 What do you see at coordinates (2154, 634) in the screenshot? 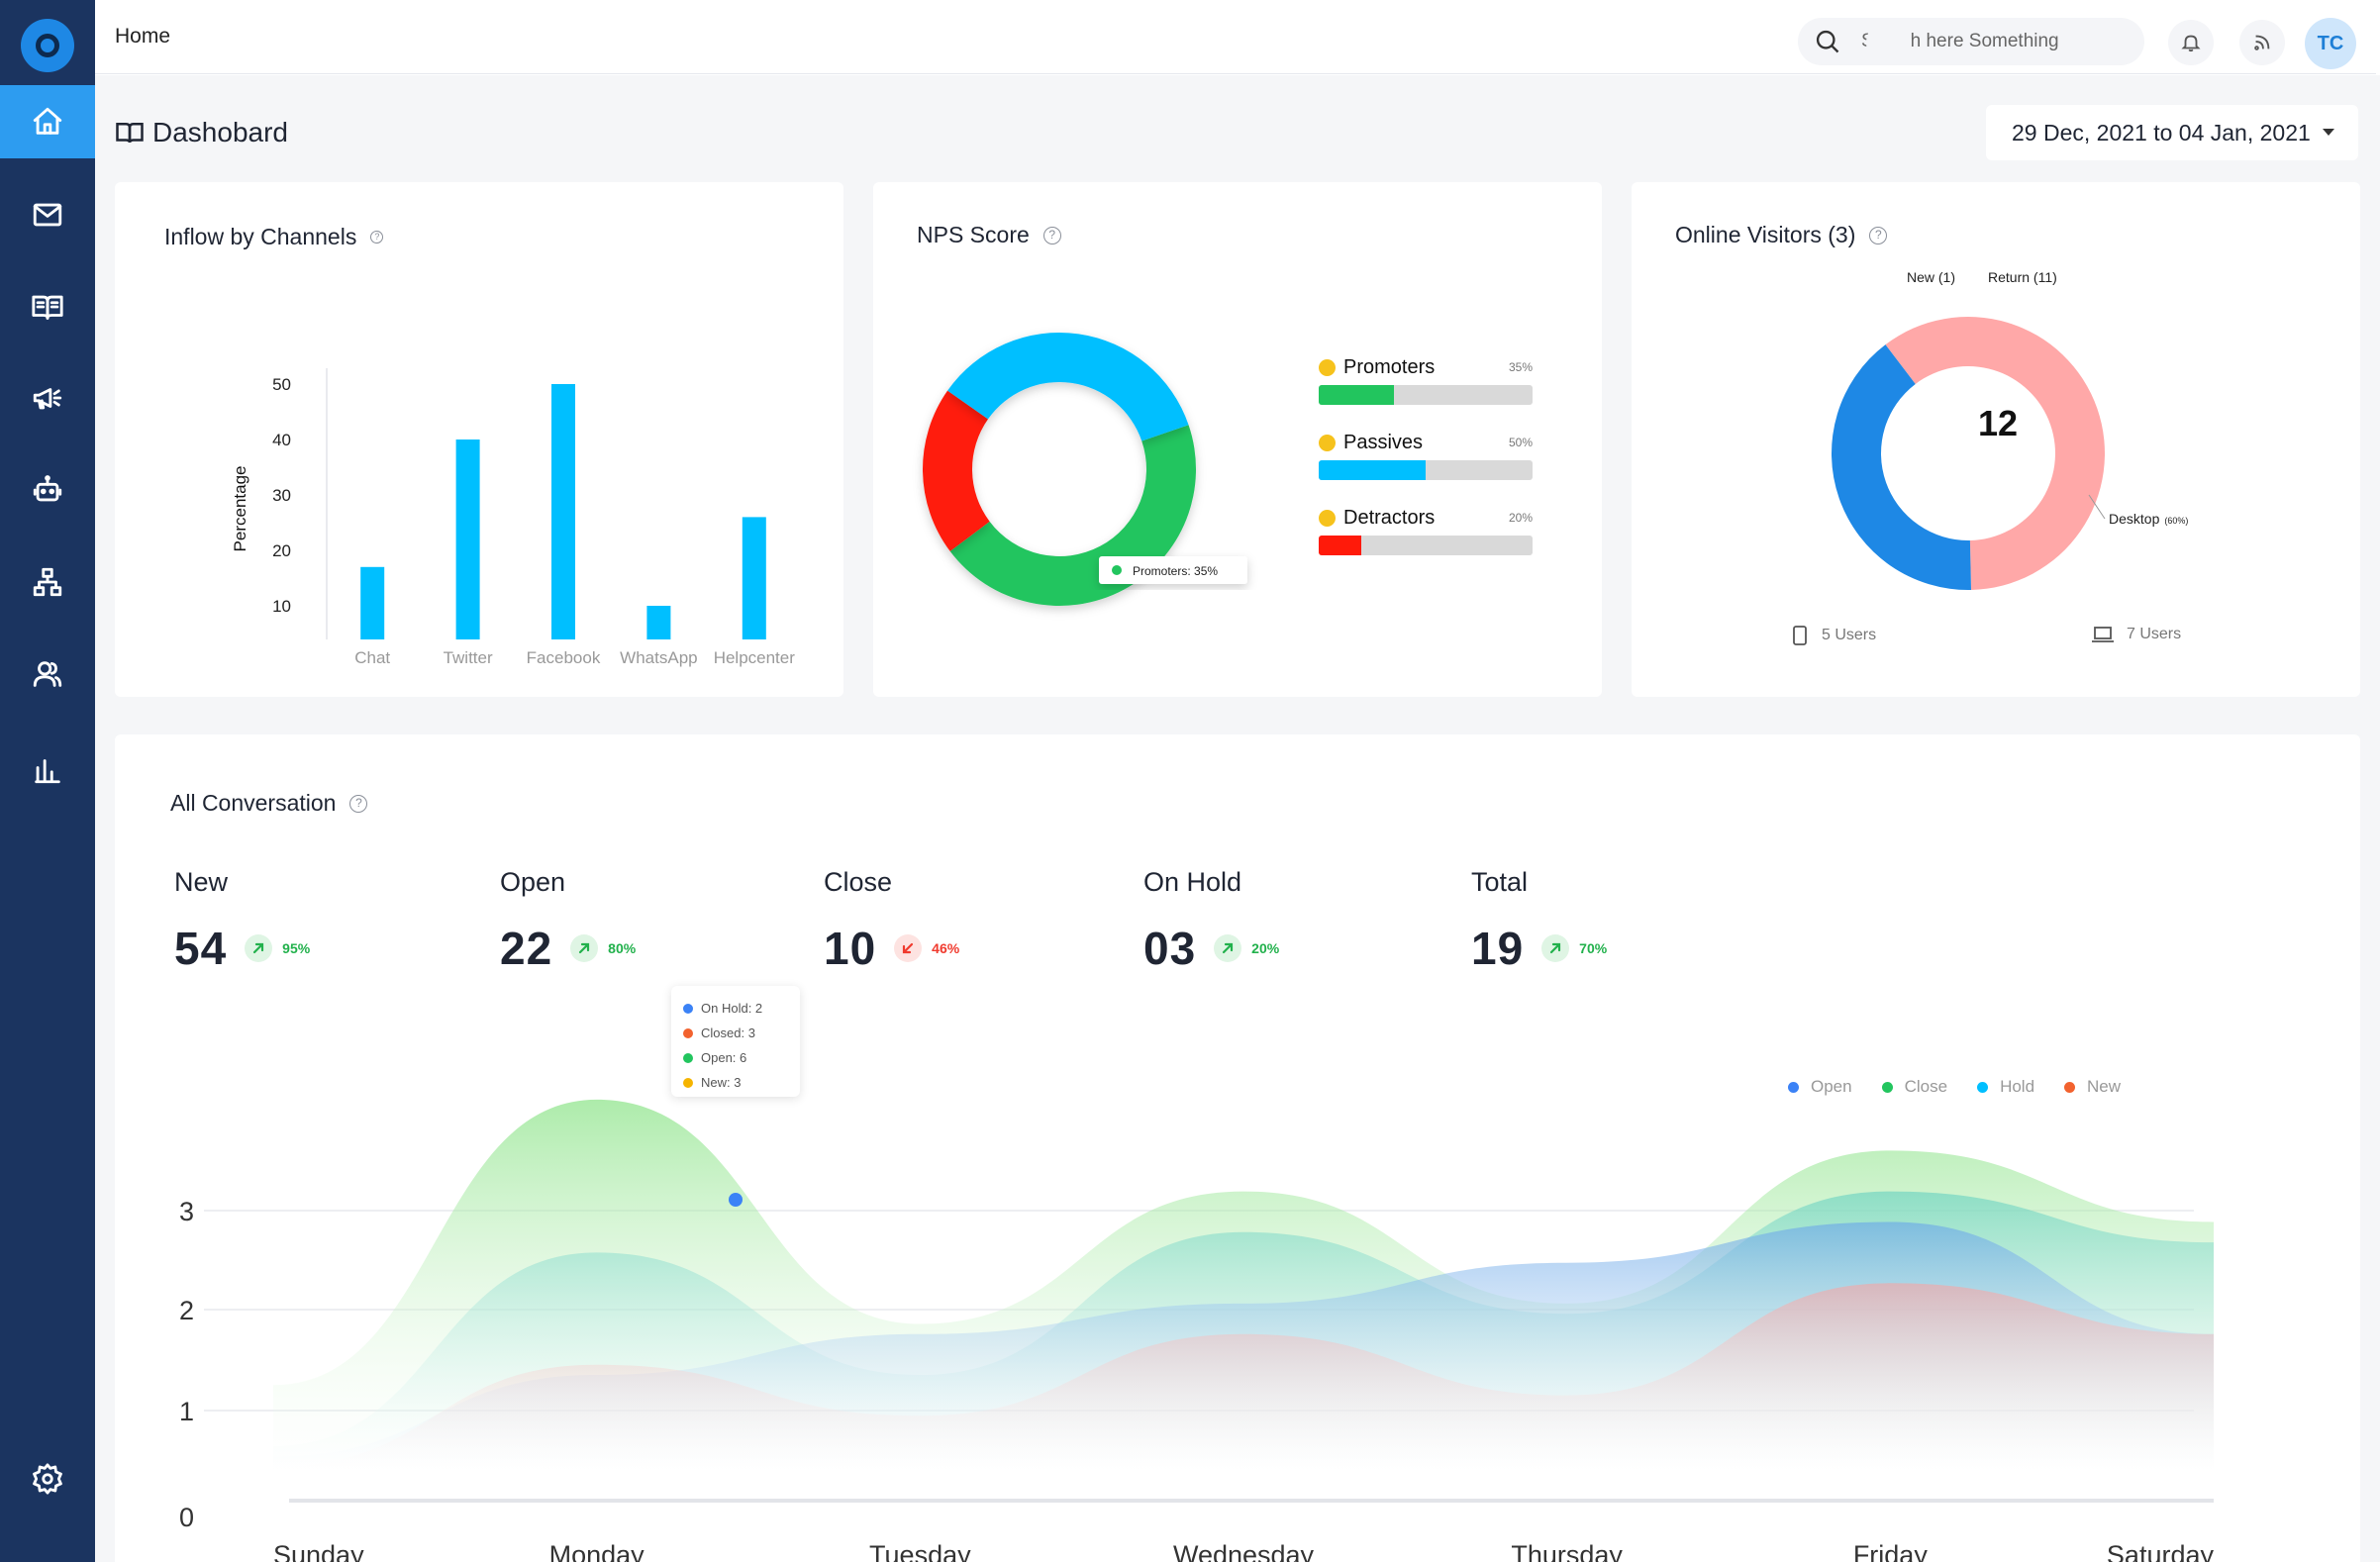
I see `desktop-users-text: 7 Users` at bounding box center [2154, 634].